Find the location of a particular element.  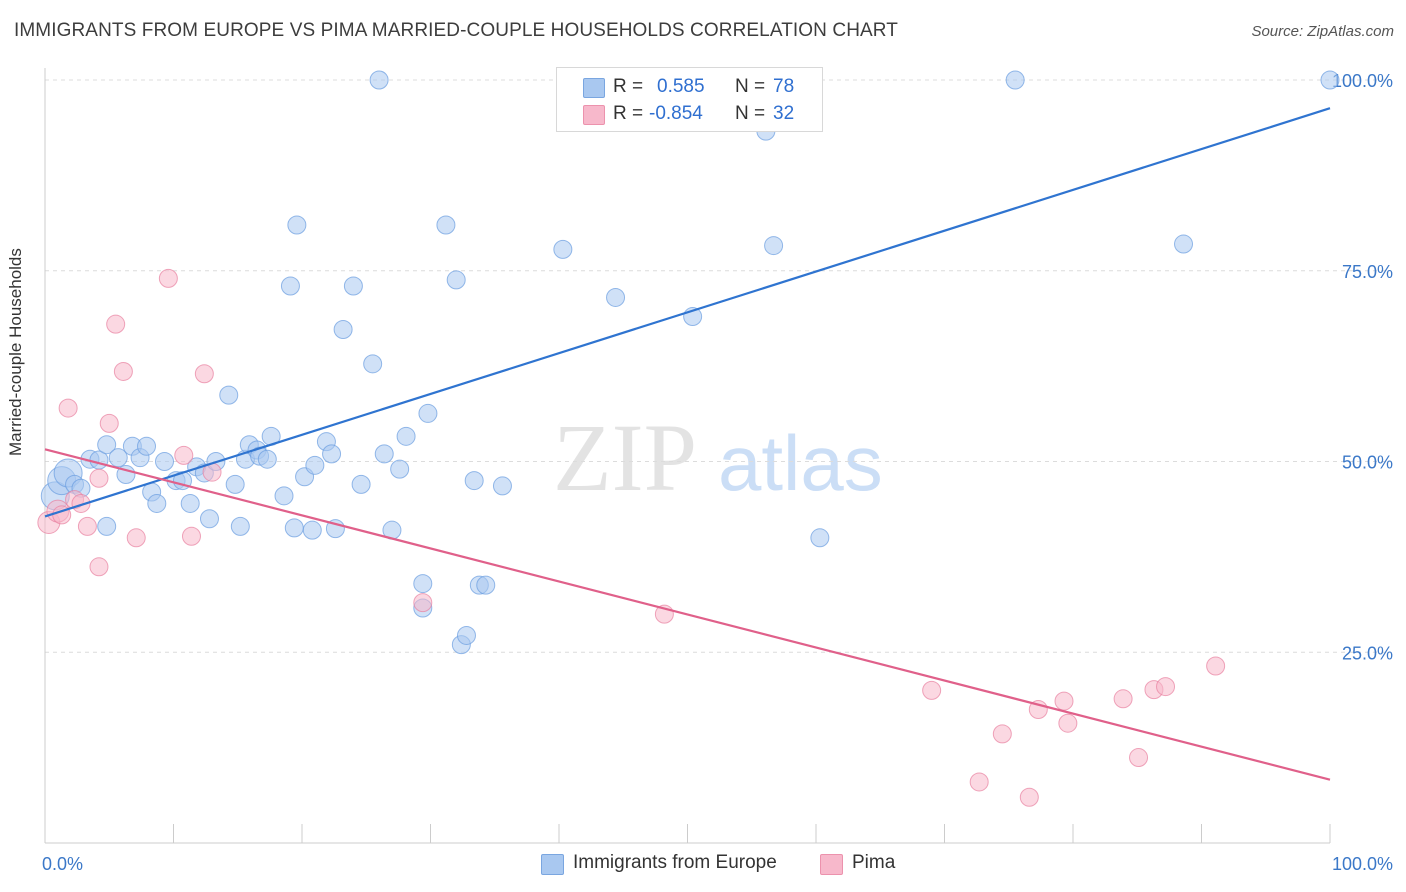

watermark-zip: ZIP is located at coordinates (625, 457).